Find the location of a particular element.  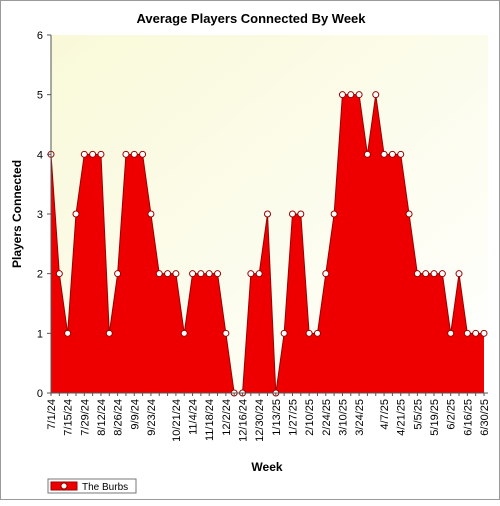

x-tick-label: 4/7/25 is located at coordinates (385, 414).